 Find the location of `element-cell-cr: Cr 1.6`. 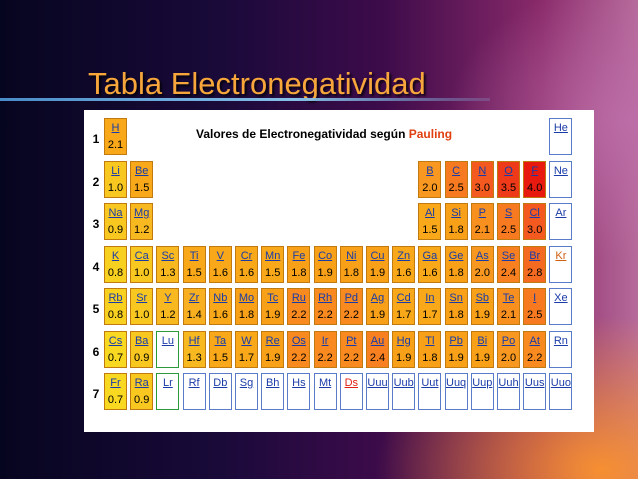

element-cell-cr: Cr 1.6 is located at coordinates (246, 264).